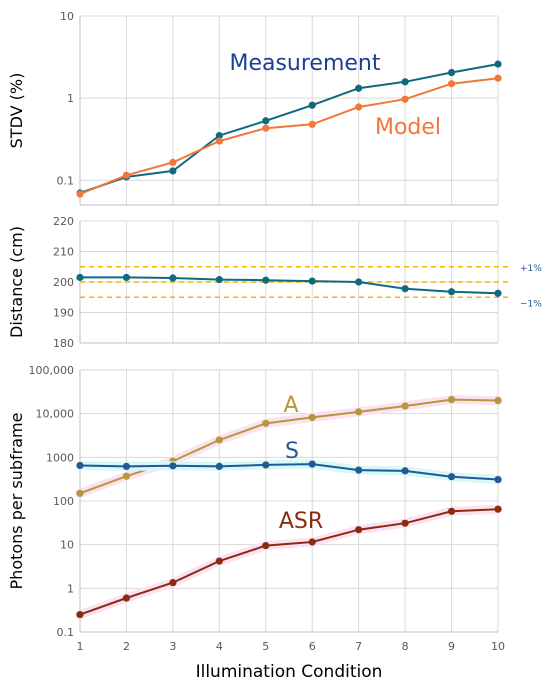  What do you see at coordinates (16, 111) in the screenshot?
I see `y-axis-label: STDV (%)` at bounding box center [16, 111].